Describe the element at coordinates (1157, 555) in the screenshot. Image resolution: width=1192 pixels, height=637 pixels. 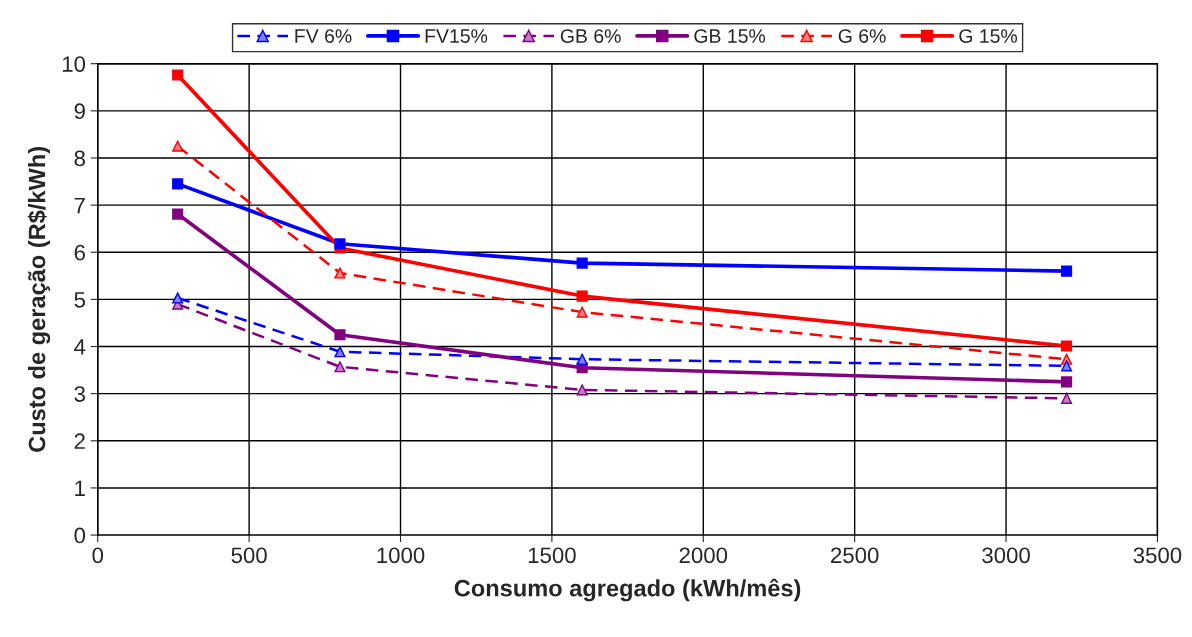
I see `x-tick-label: 3500` at that location.